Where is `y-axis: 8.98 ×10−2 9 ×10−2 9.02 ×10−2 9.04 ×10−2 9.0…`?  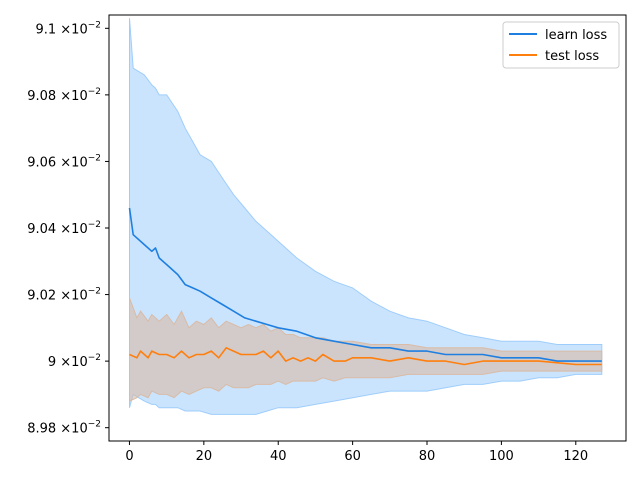 y-axis: 8.98 ×10−2 9 ×10−2 9.02 ×10−2 9.04 ×10−2 9.0… is located at coordinates (68, 228).